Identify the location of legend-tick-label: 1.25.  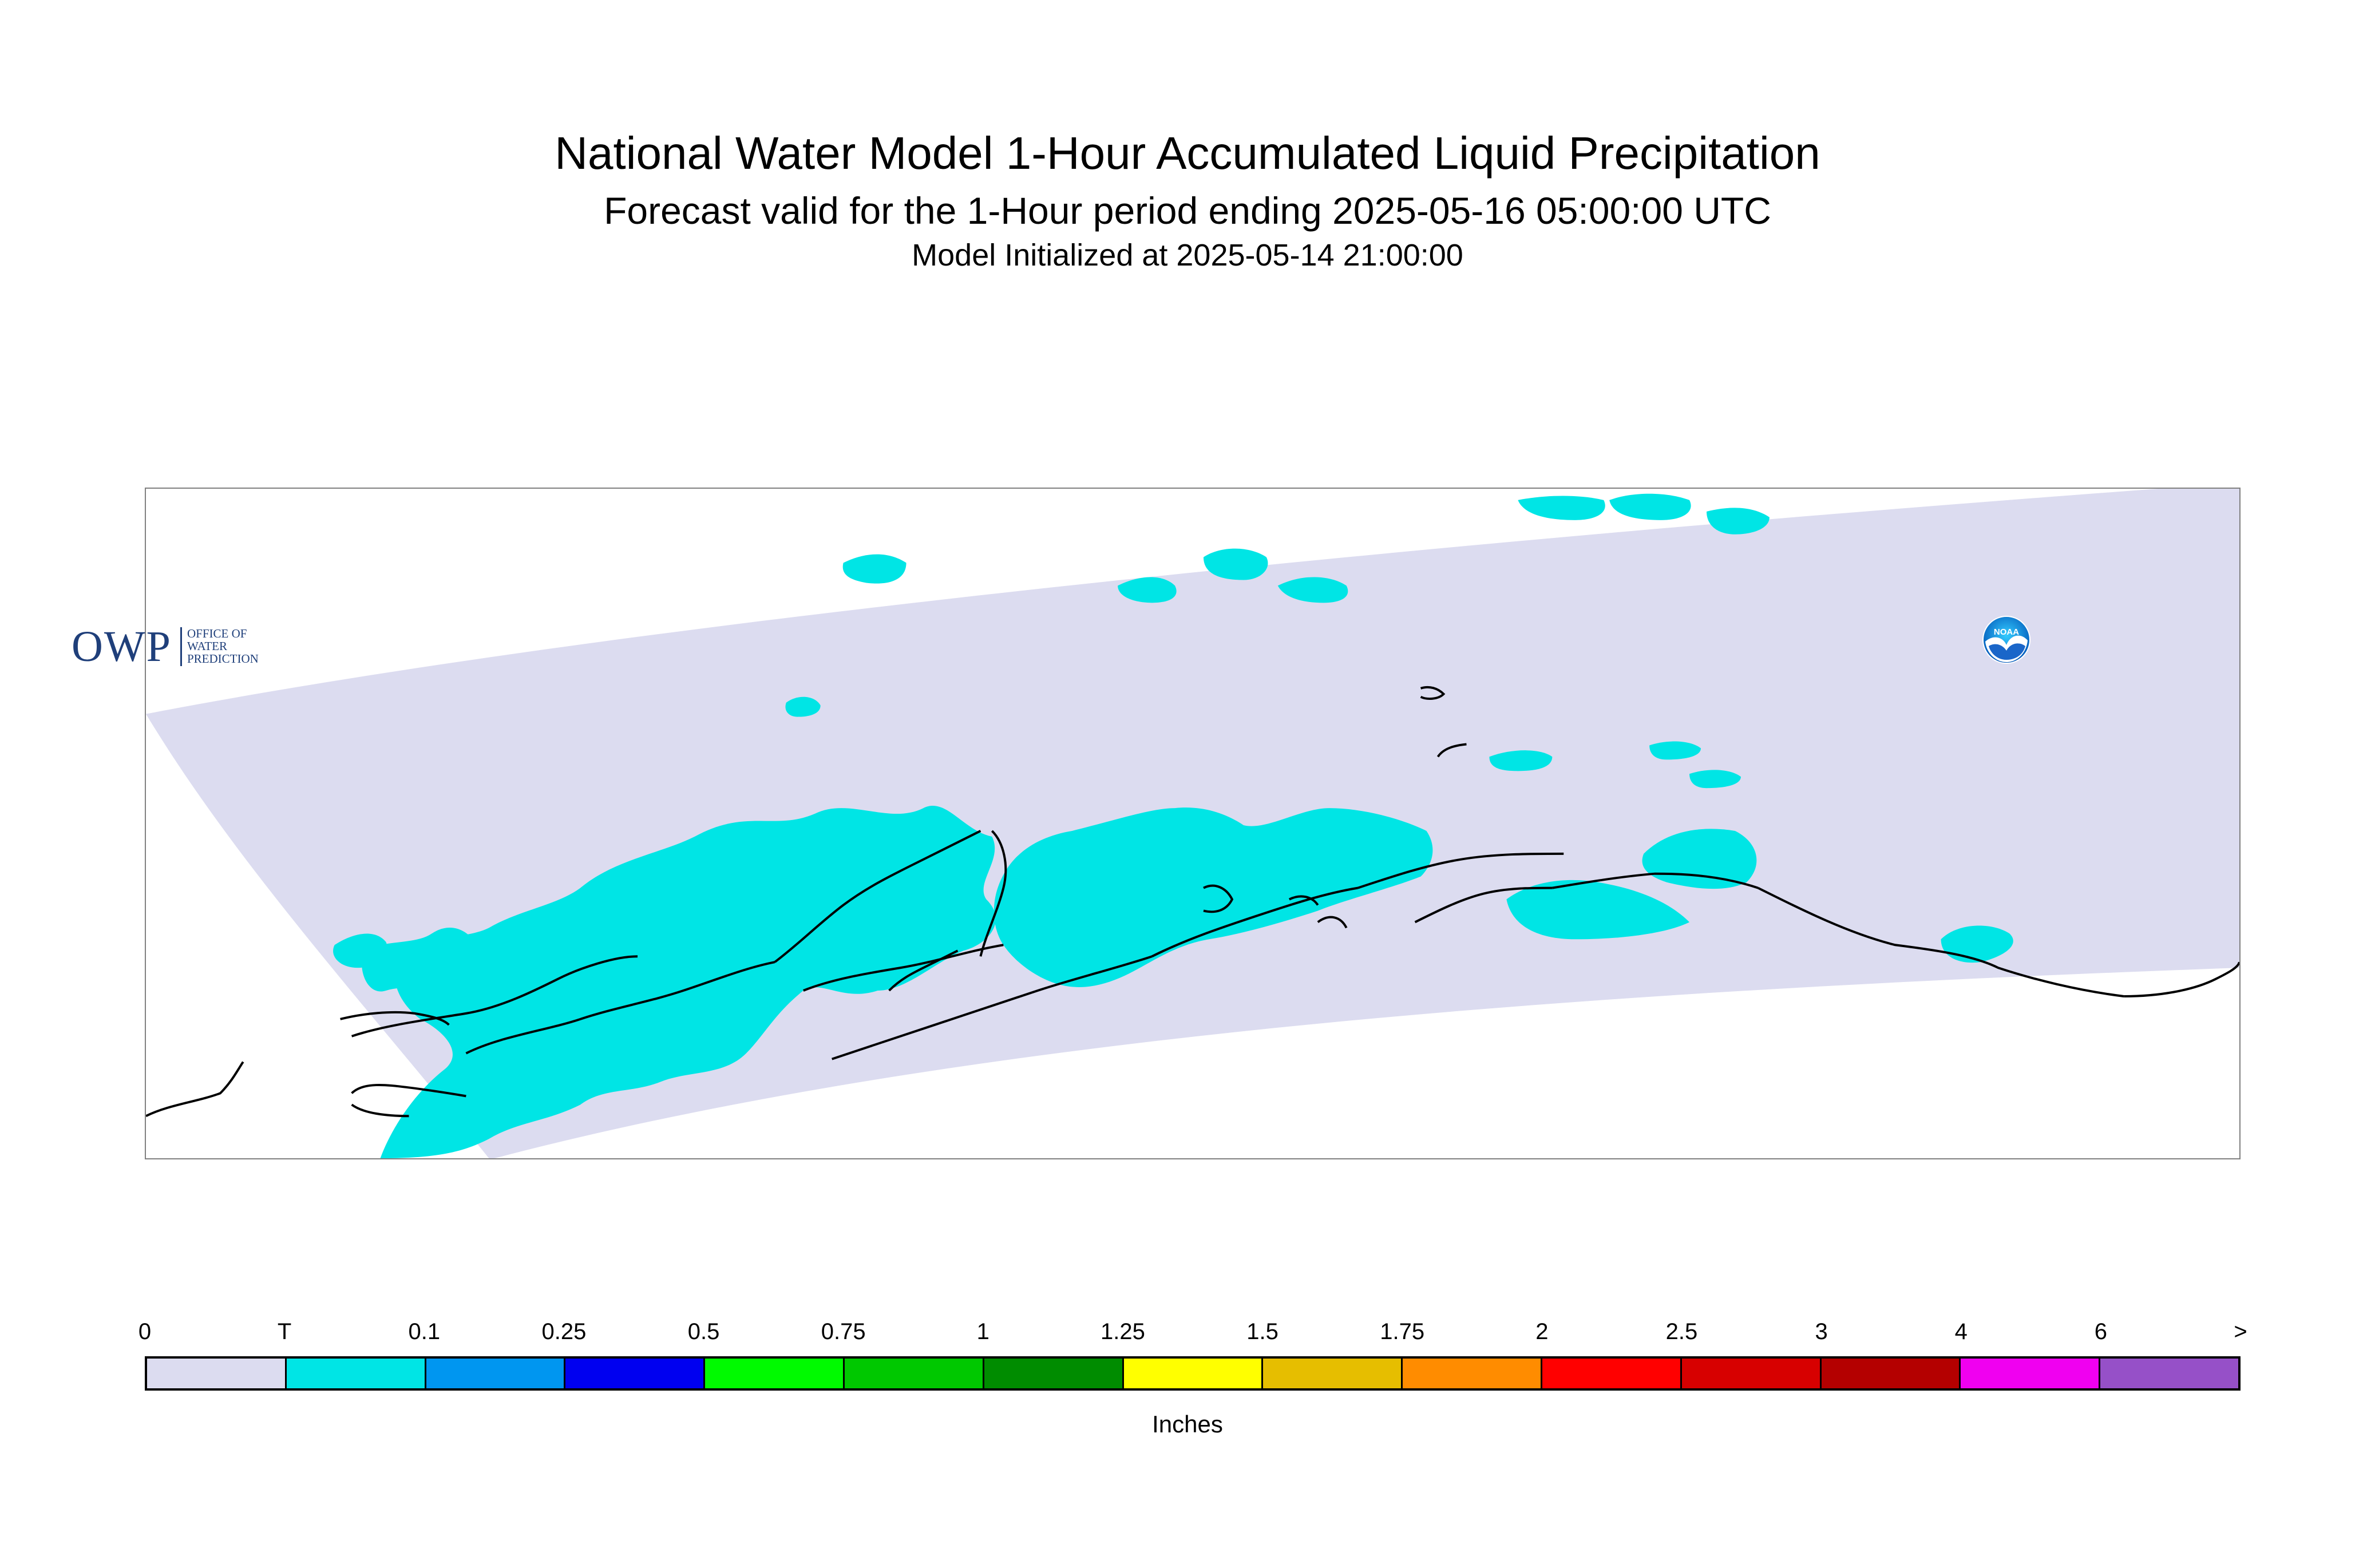
(1122, 1331).